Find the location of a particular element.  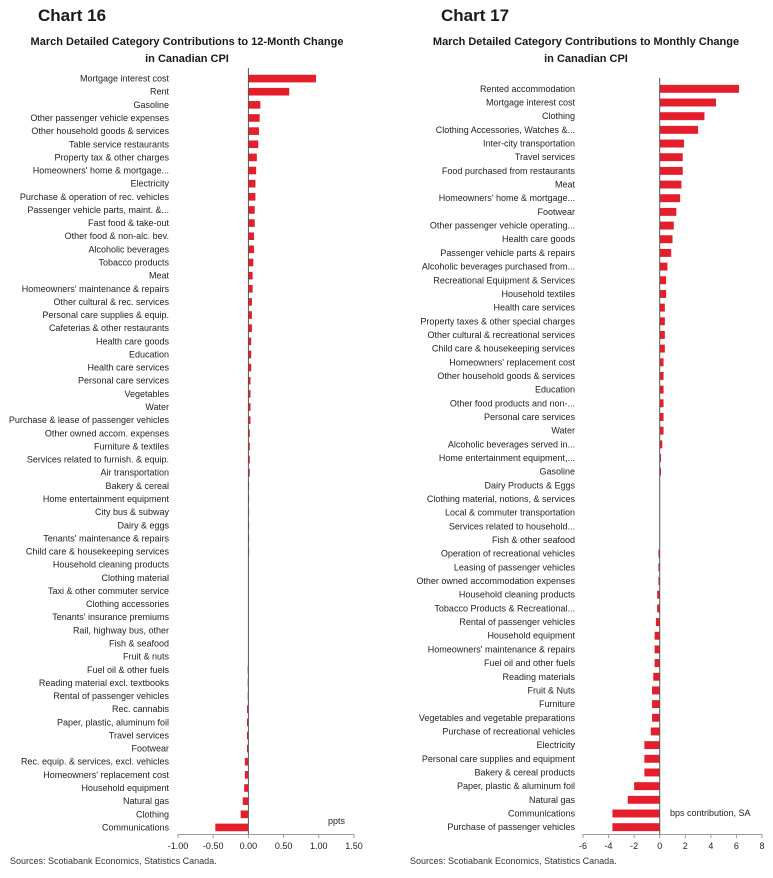

chart-17-category-label: Local & commuter transportation is located at coordinates (510, 513).